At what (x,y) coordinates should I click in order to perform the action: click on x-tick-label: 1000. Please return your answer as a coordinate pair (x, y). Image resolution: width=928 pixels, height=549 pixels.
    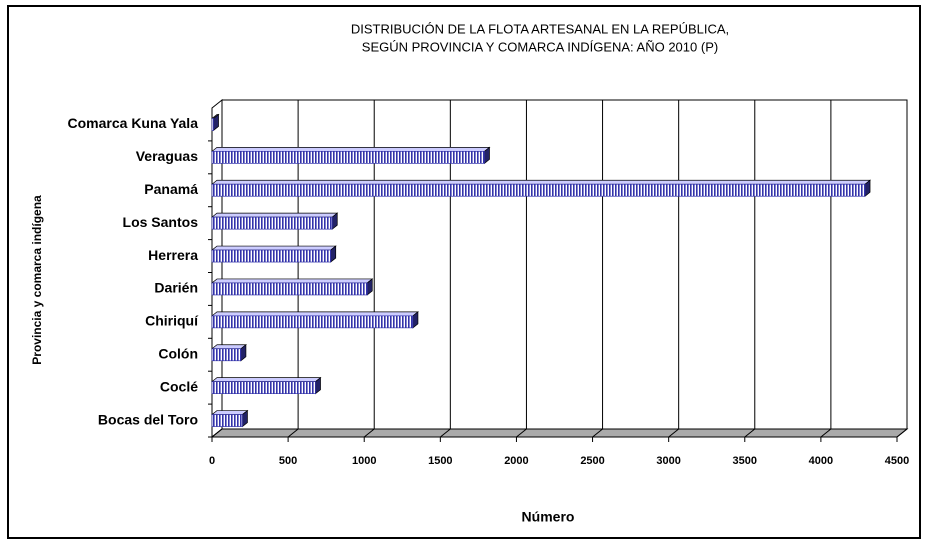
    Looking at the image, I should click on (364, 461).